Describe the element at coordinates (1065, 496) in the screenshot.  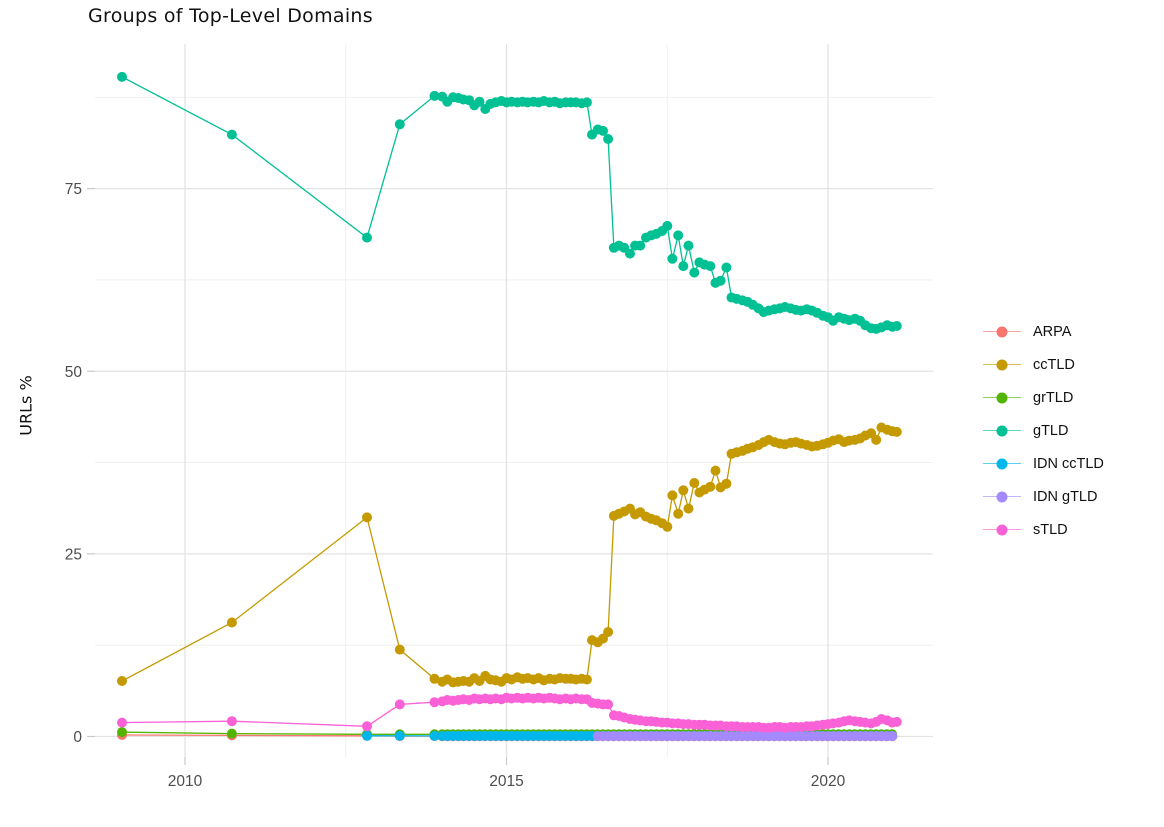
I see `legend-item-label: IDN gTLD` at that location.